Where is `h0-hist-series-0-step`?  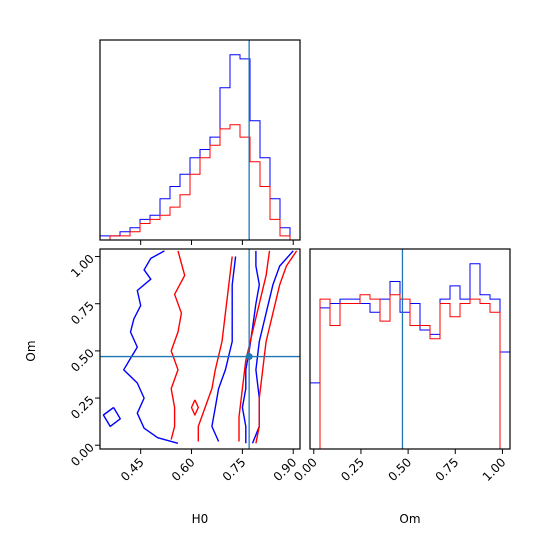 h0-hist-series-0-step is located at coordinates (199, 147).